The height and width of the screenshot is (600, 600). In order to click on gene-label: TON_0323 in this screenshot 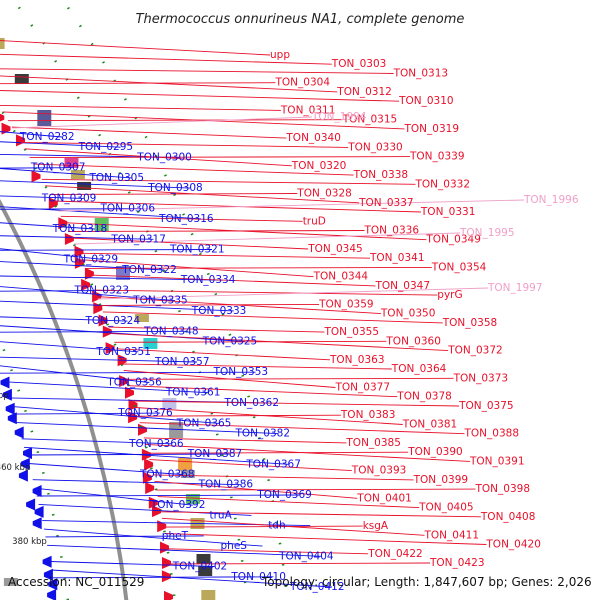, I will do `click(102, 290)`.